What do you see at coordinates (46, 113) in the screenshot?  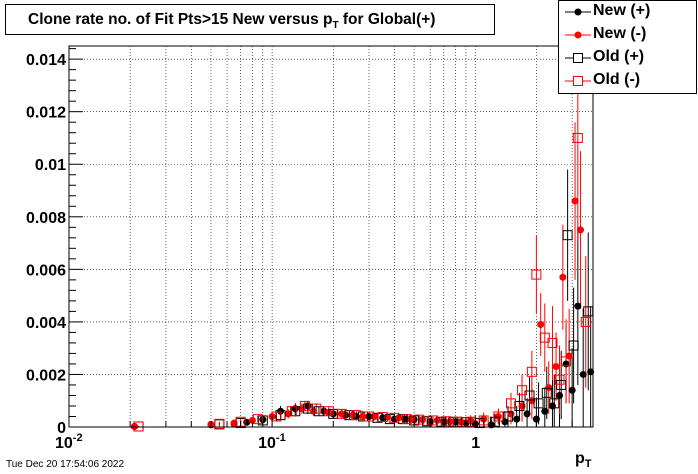 I see `y-tick-label: 0.012` at bounding box center [46, 113].